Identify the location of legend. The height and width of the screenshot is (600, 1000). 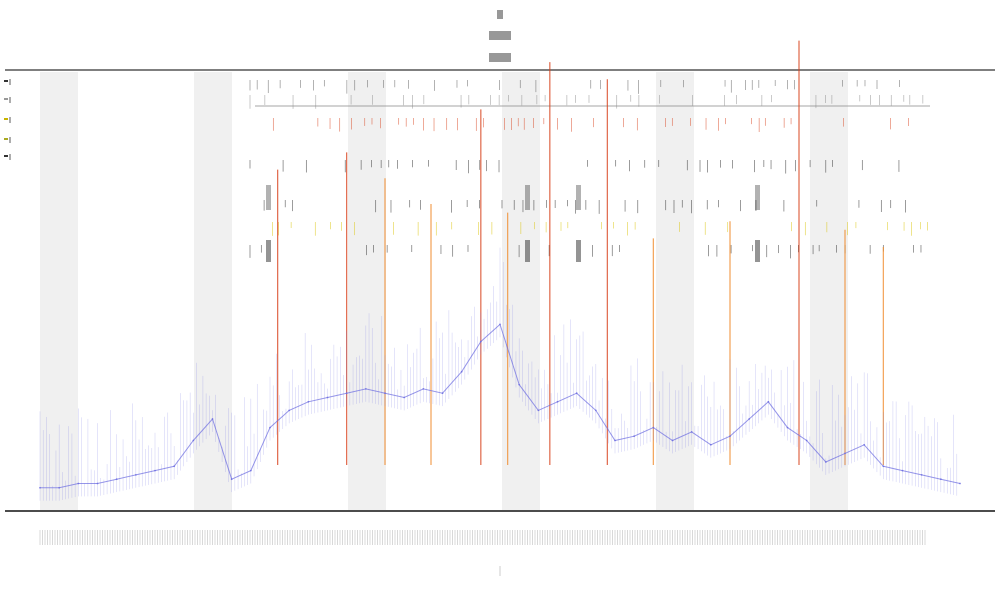
(7, 119).